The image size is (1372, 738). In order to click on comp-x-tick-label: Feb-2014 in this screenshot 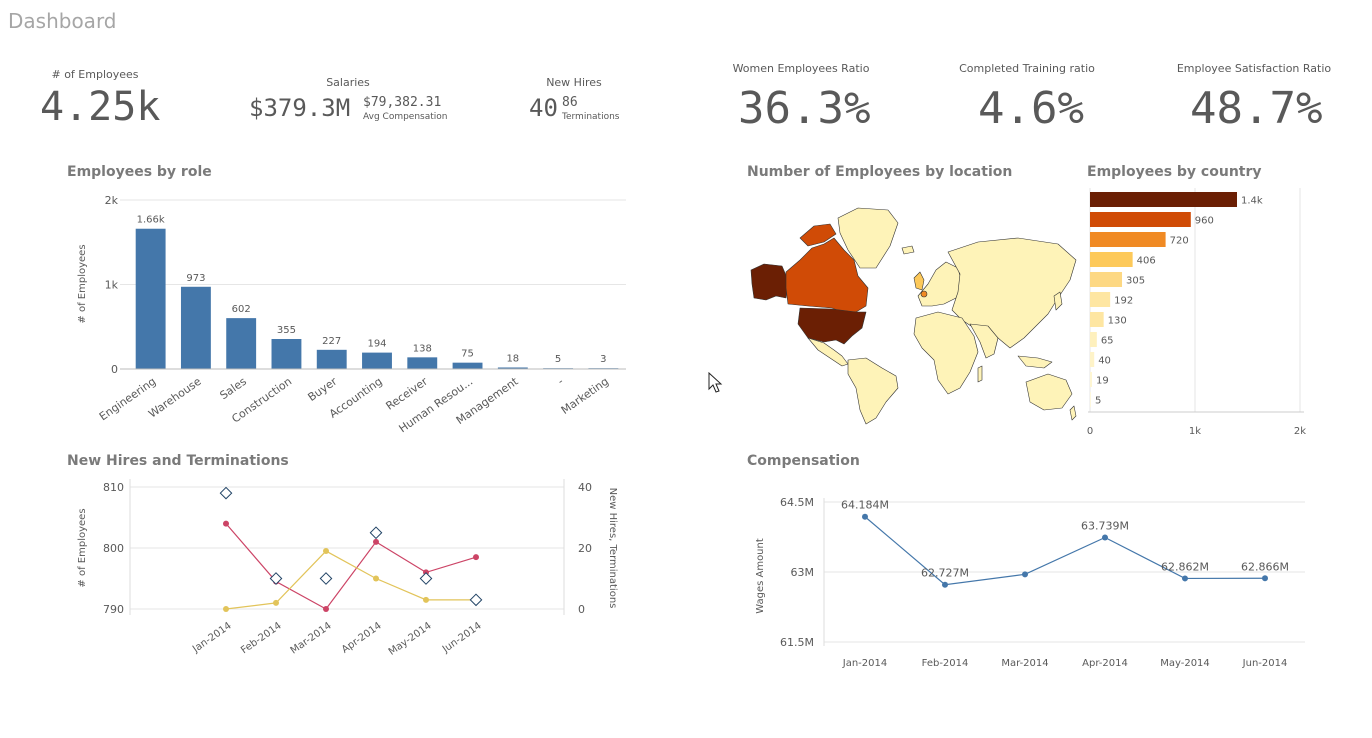, I will do `click(945, 663)`.